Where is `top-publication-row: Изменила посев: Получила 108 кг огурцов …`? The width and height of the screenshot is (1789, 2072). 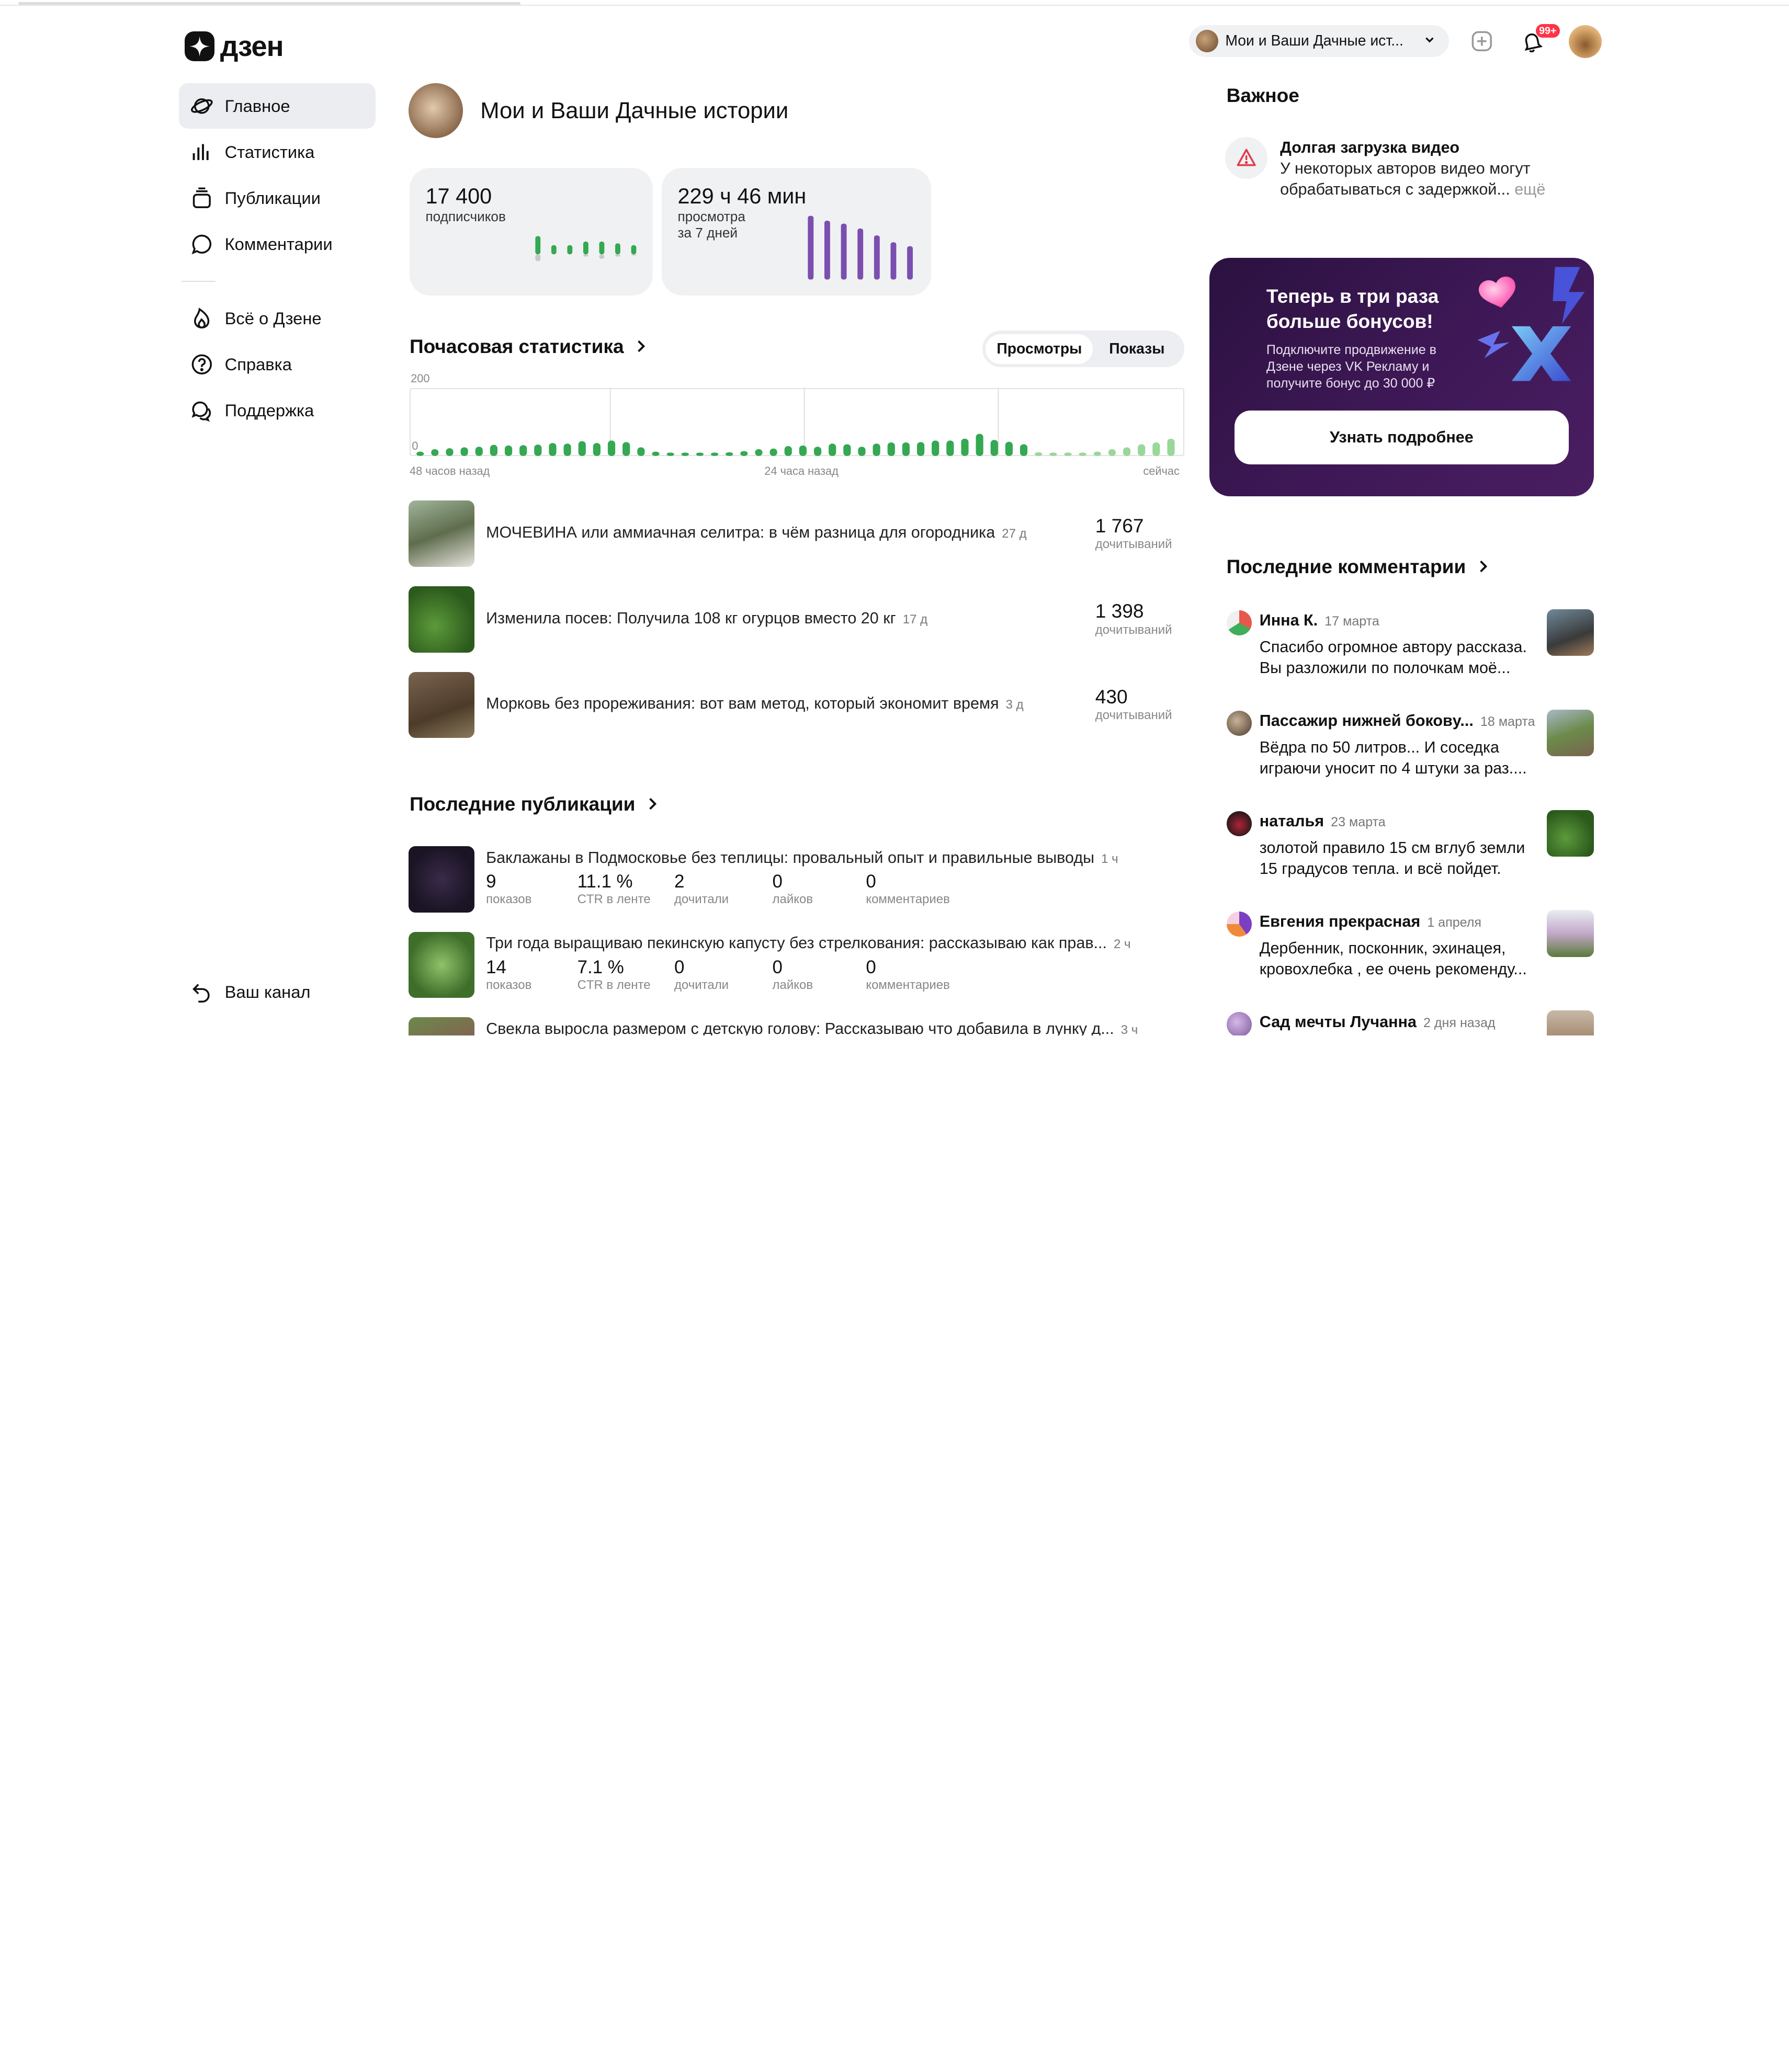 top-publication-row: Изменила посев: Получила 108 кг огурцов … is located at coordinates (796, 619).